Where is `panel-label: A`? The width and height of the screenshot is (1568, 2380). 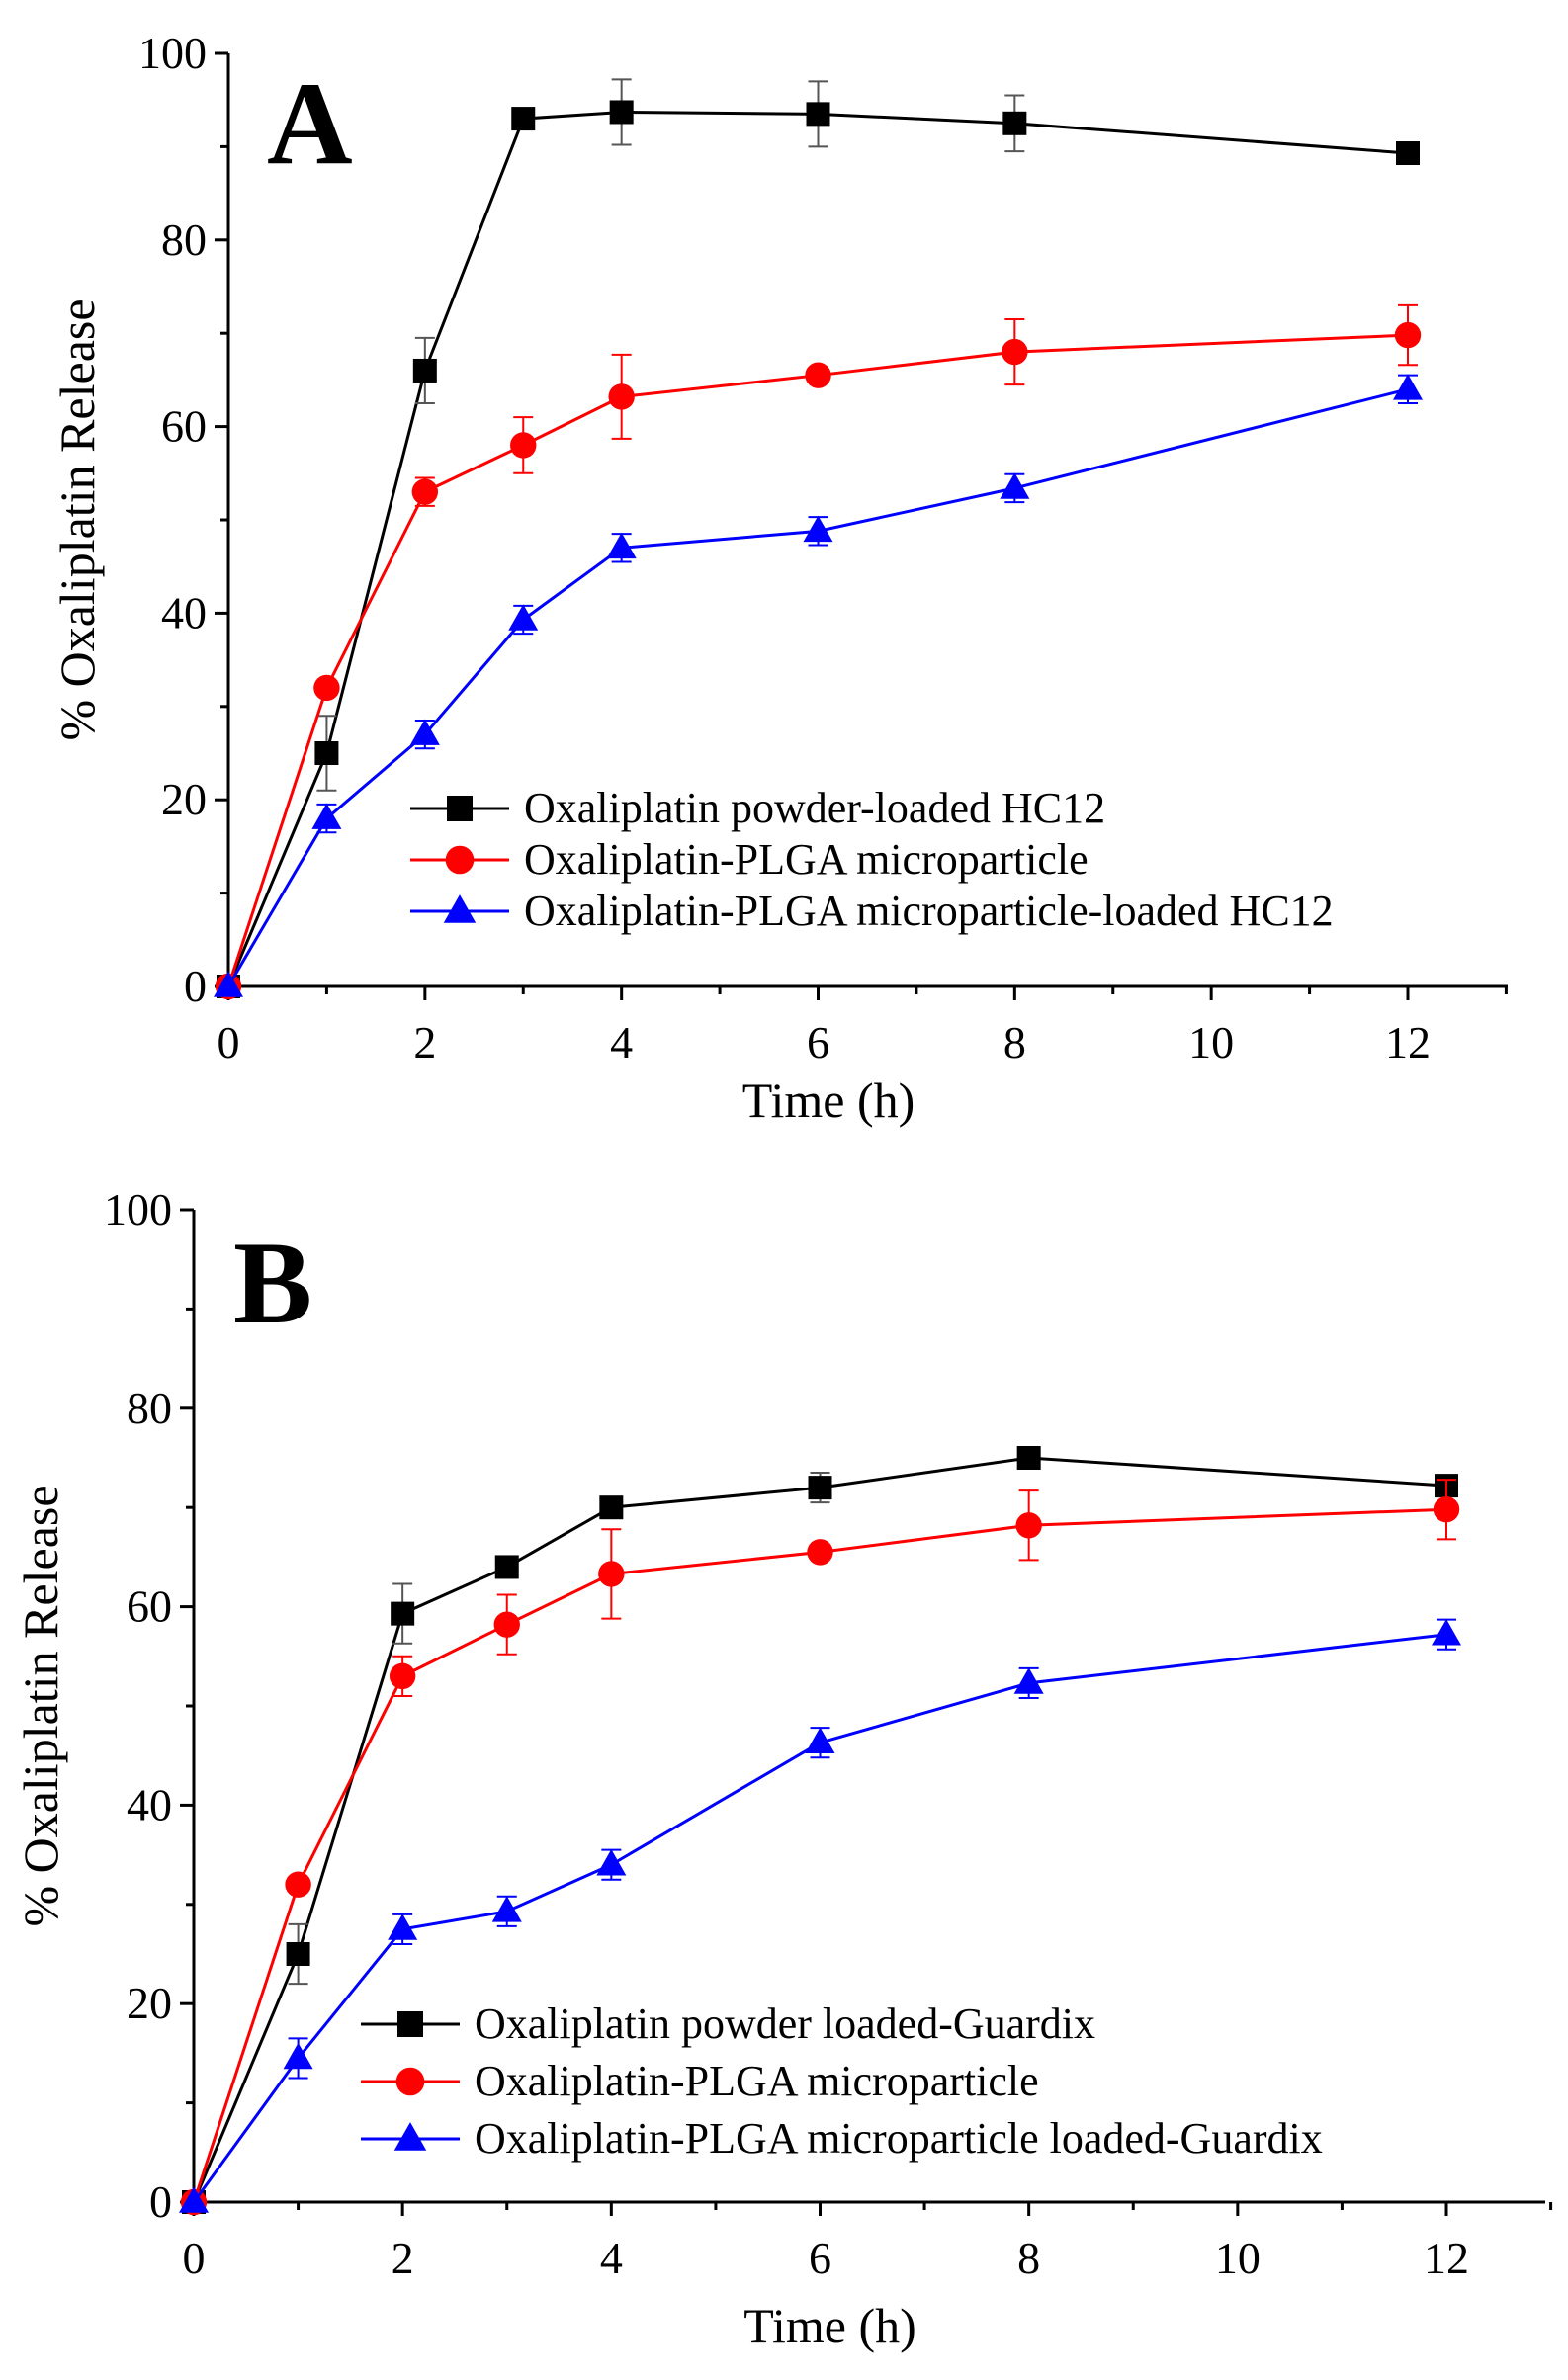 panel-label: A is located at coordinates (310, 123).